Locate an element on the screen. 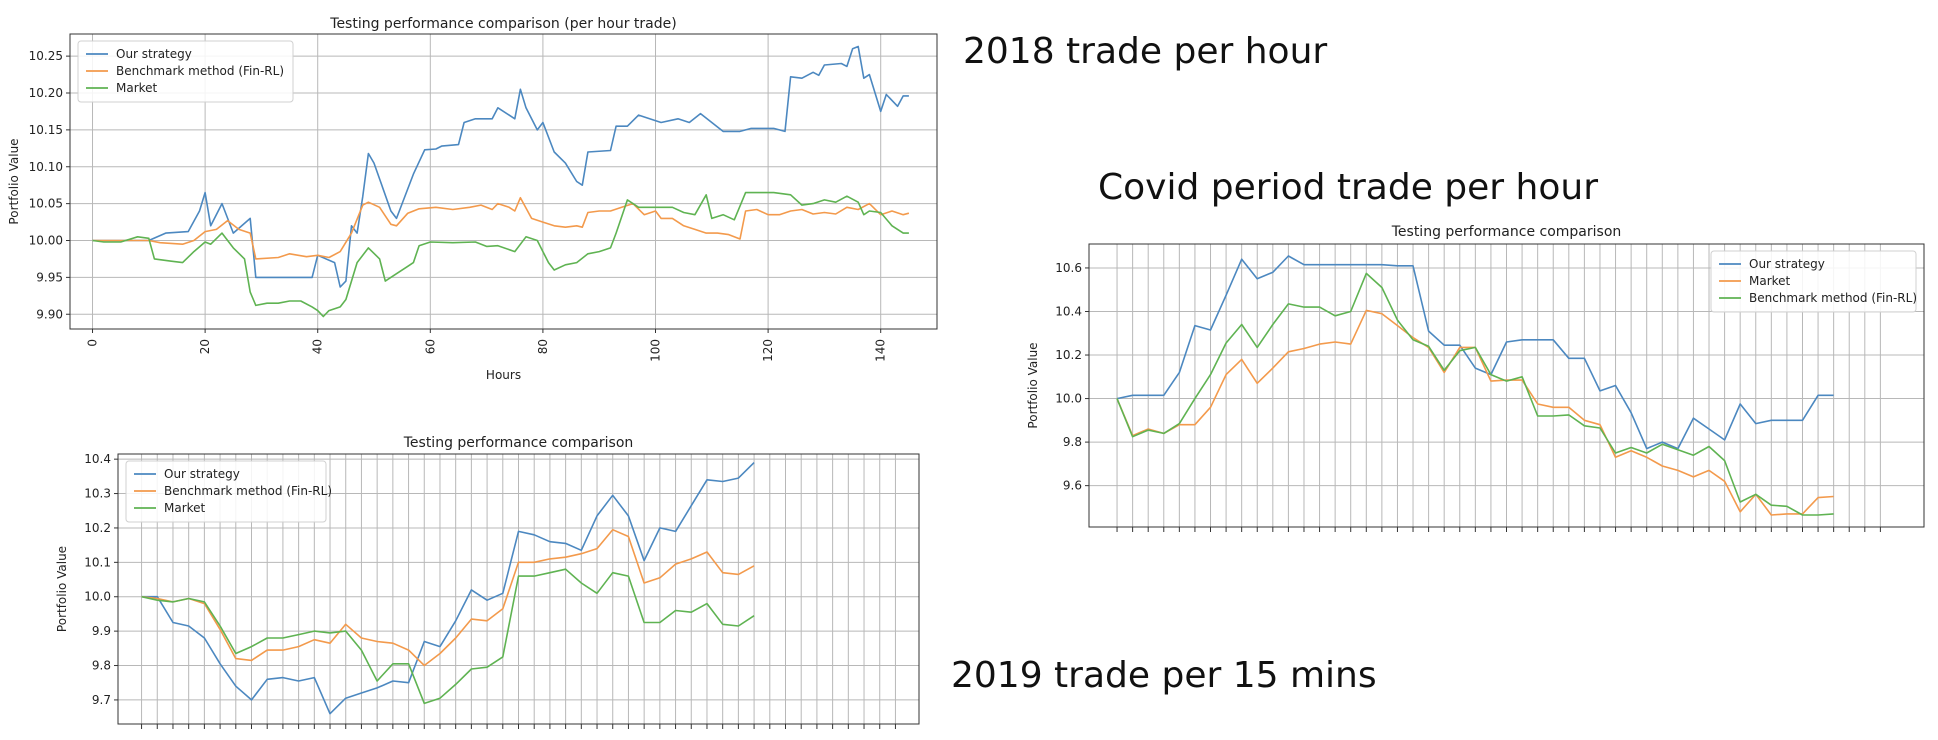  x-tick-label: 120 is located at coordinates (768, 350).